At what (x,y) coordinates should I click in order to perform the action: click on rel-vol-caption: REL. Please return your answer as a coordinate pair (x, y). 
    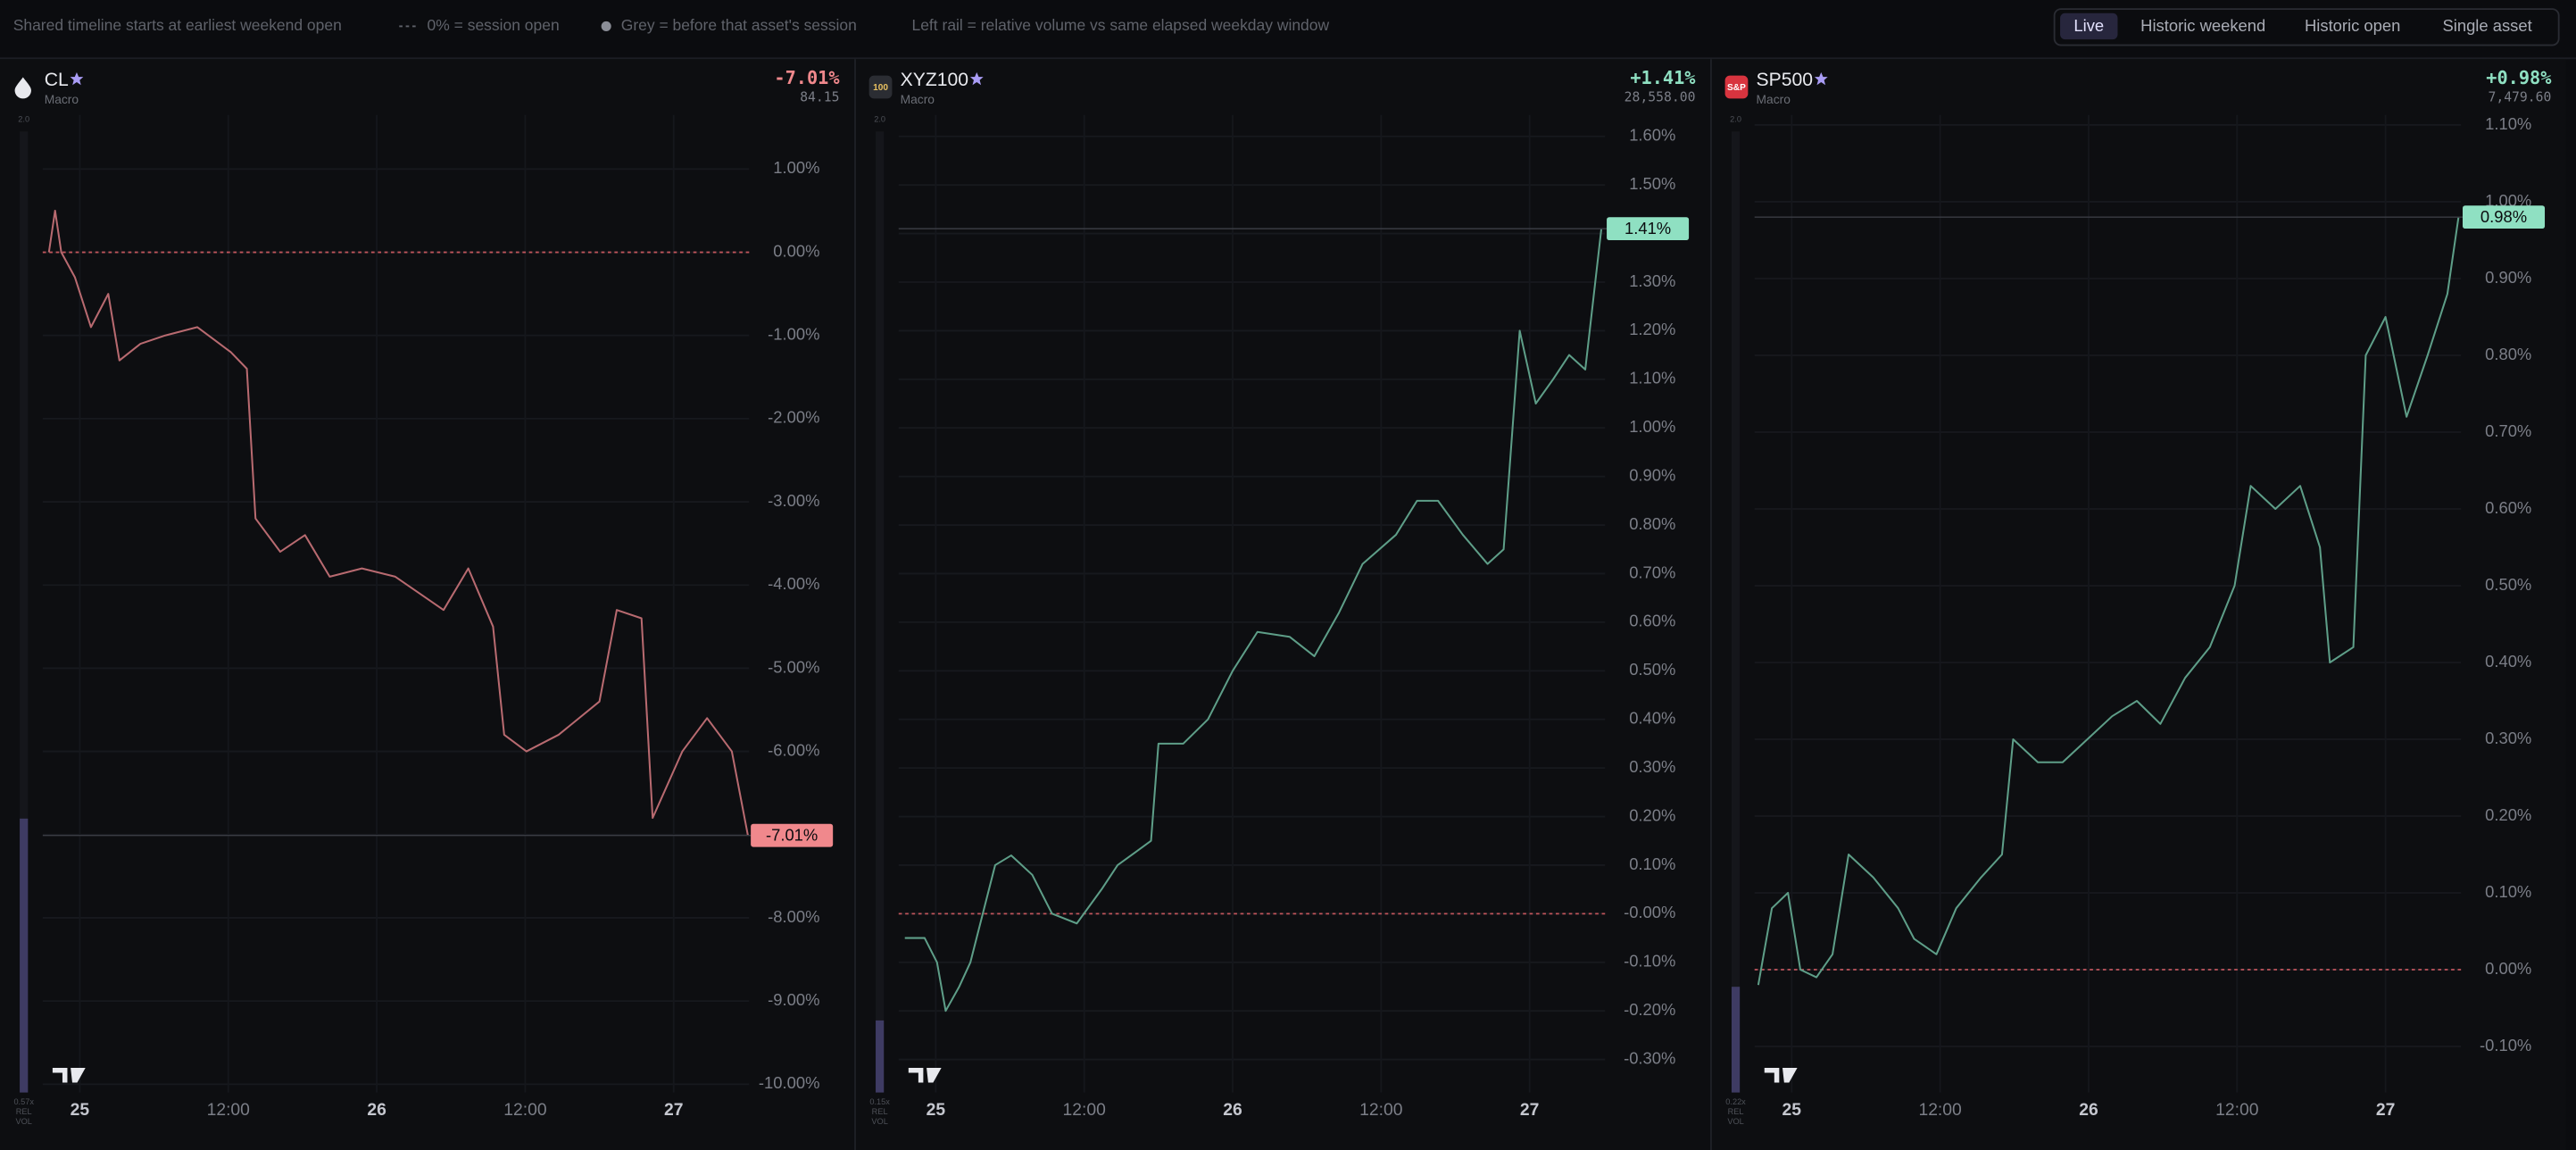
    Looking at the image, I should click on (880, 1112).